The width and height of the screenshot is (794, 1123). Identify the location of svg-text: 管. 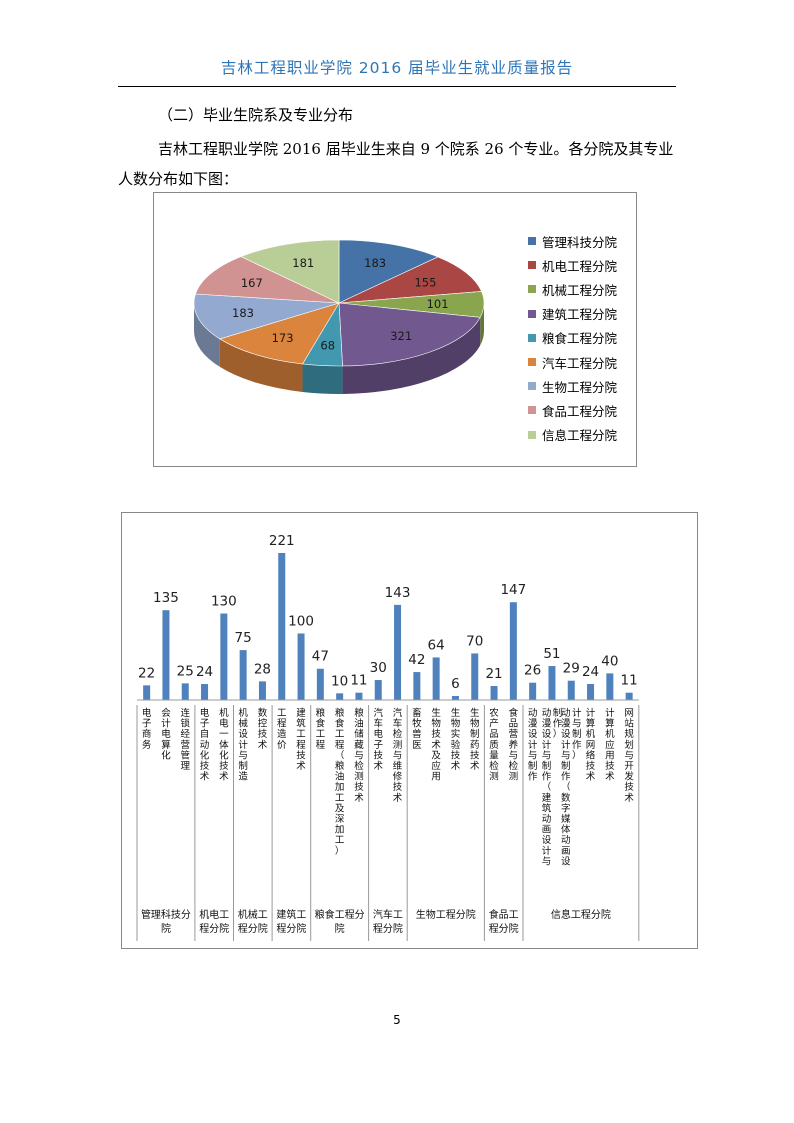
(185, 755).